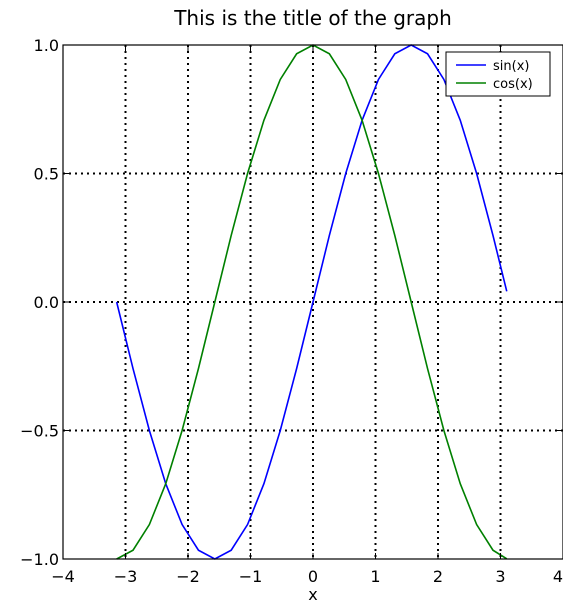 The height and width of the screenshot is (603, 563). I want to click on y-tick-label: 0.5, so click(46, 174).